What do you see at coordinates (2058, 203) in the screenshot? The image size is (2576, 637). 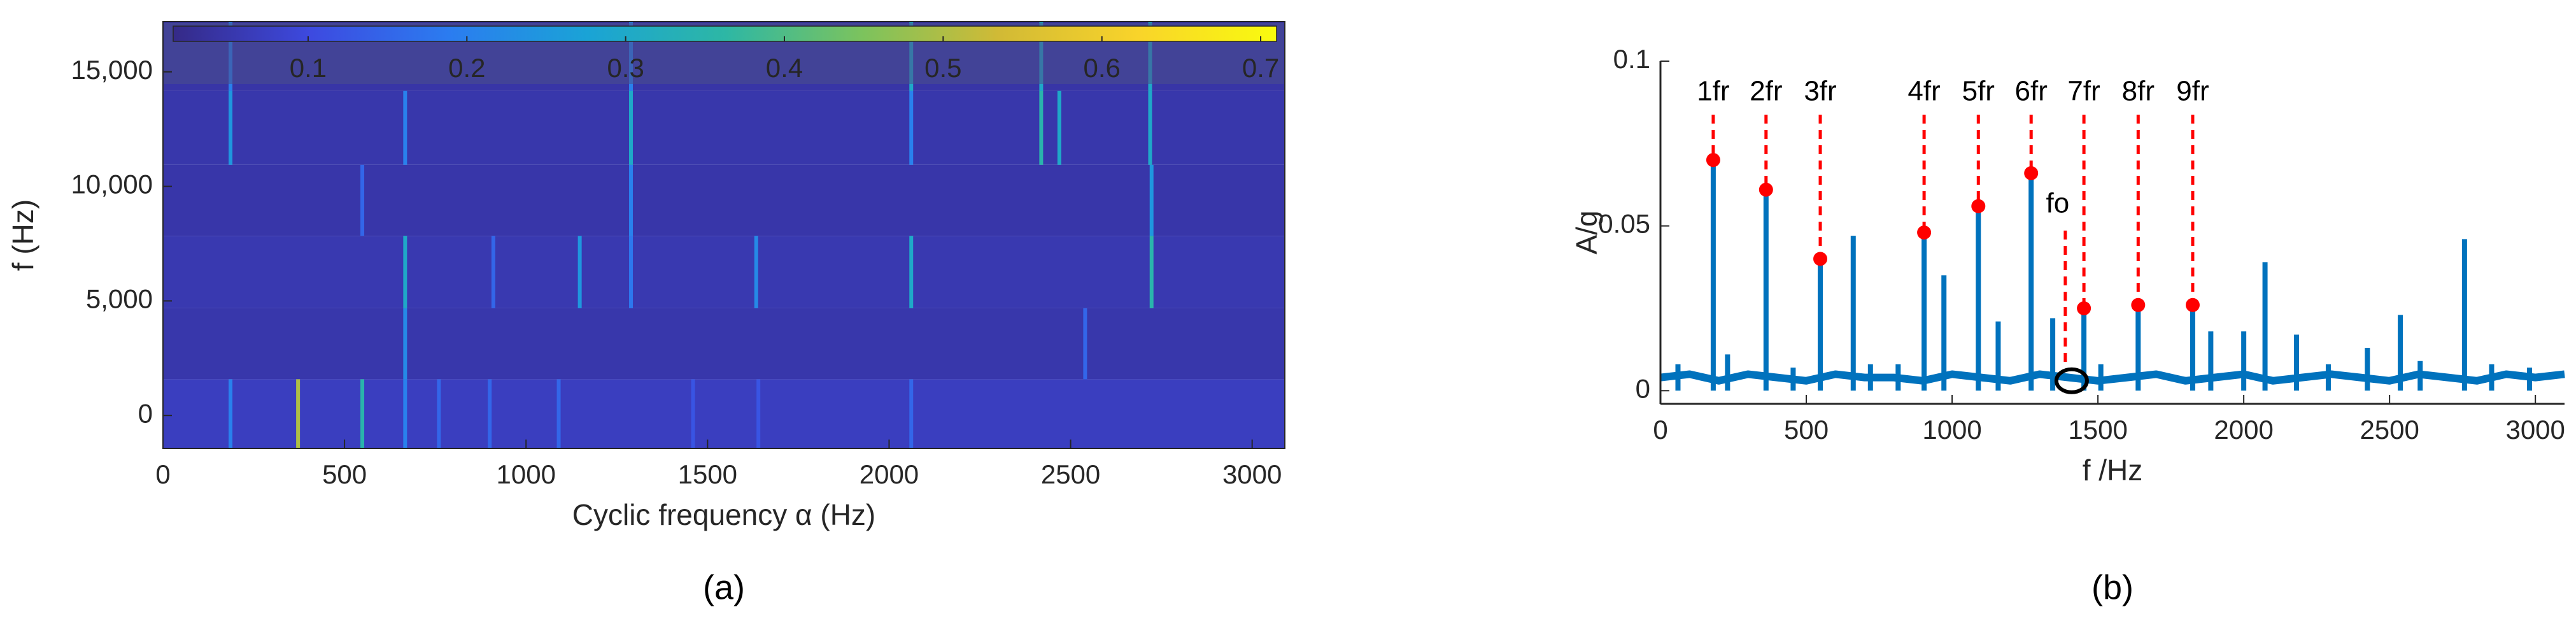 I see `annotation-label: fo` at bounding box center [2058, 203].